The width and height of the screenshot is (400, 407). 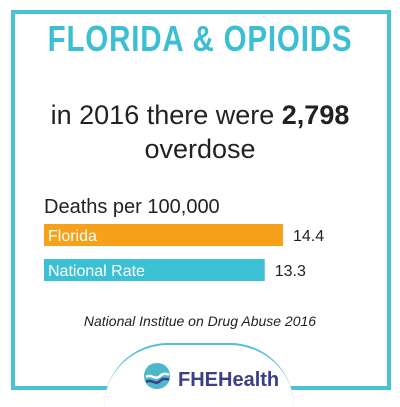 I want to click on headline-prefix: in 2016 there were, so click(x=166, y=115).